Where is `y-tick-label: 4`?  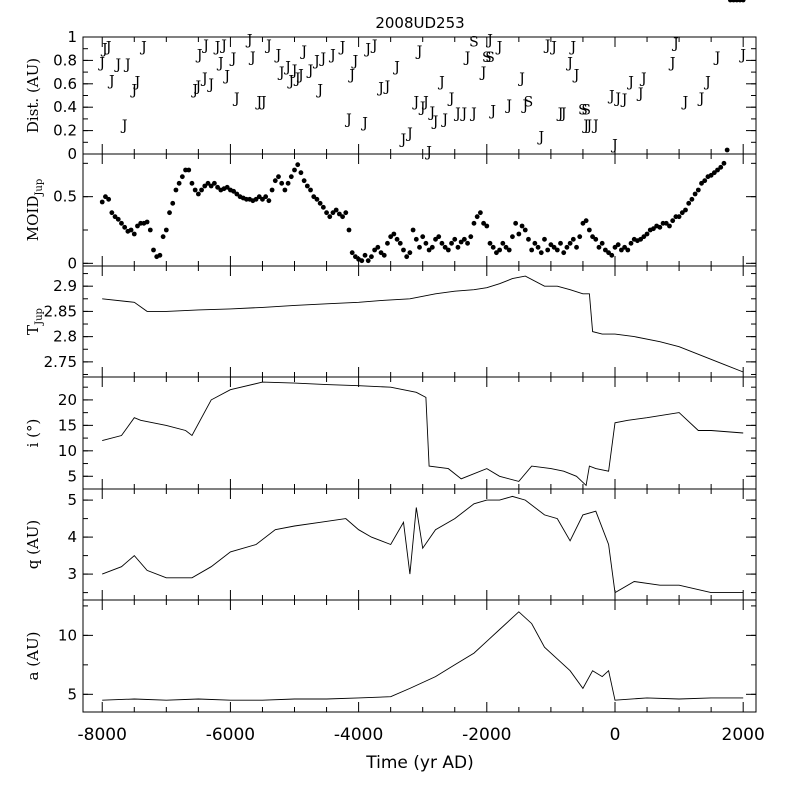
y-tick-label: 4 is located at coordinates (72, 537).